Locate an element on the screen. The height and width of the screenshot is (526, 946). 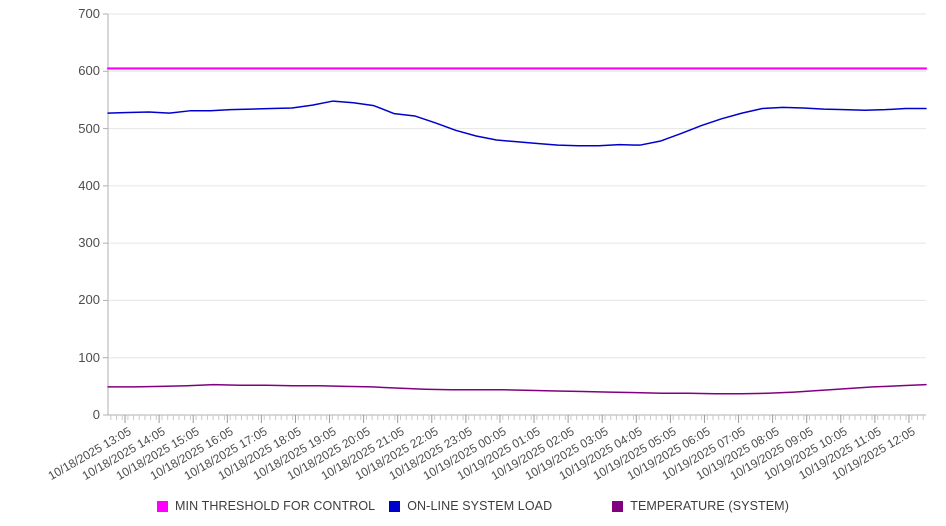
legend-label: TEMPERATURE (SYSTEM) is located at coordinates (709, 506).